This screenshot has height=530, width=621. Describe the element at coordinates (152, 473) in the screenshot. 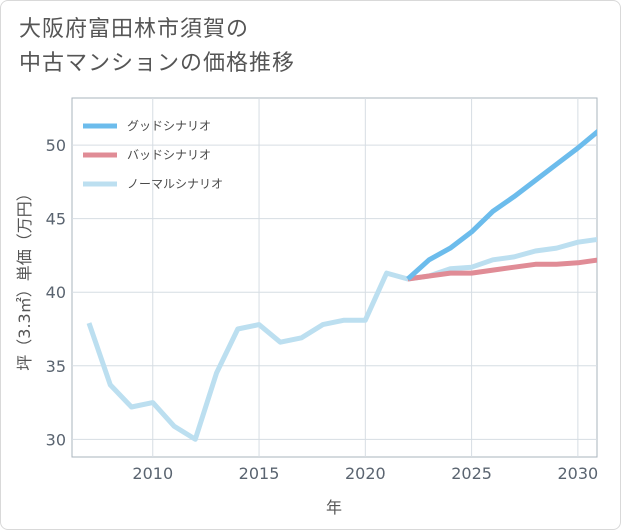

I see `x-tick-label: 2010` at that location.